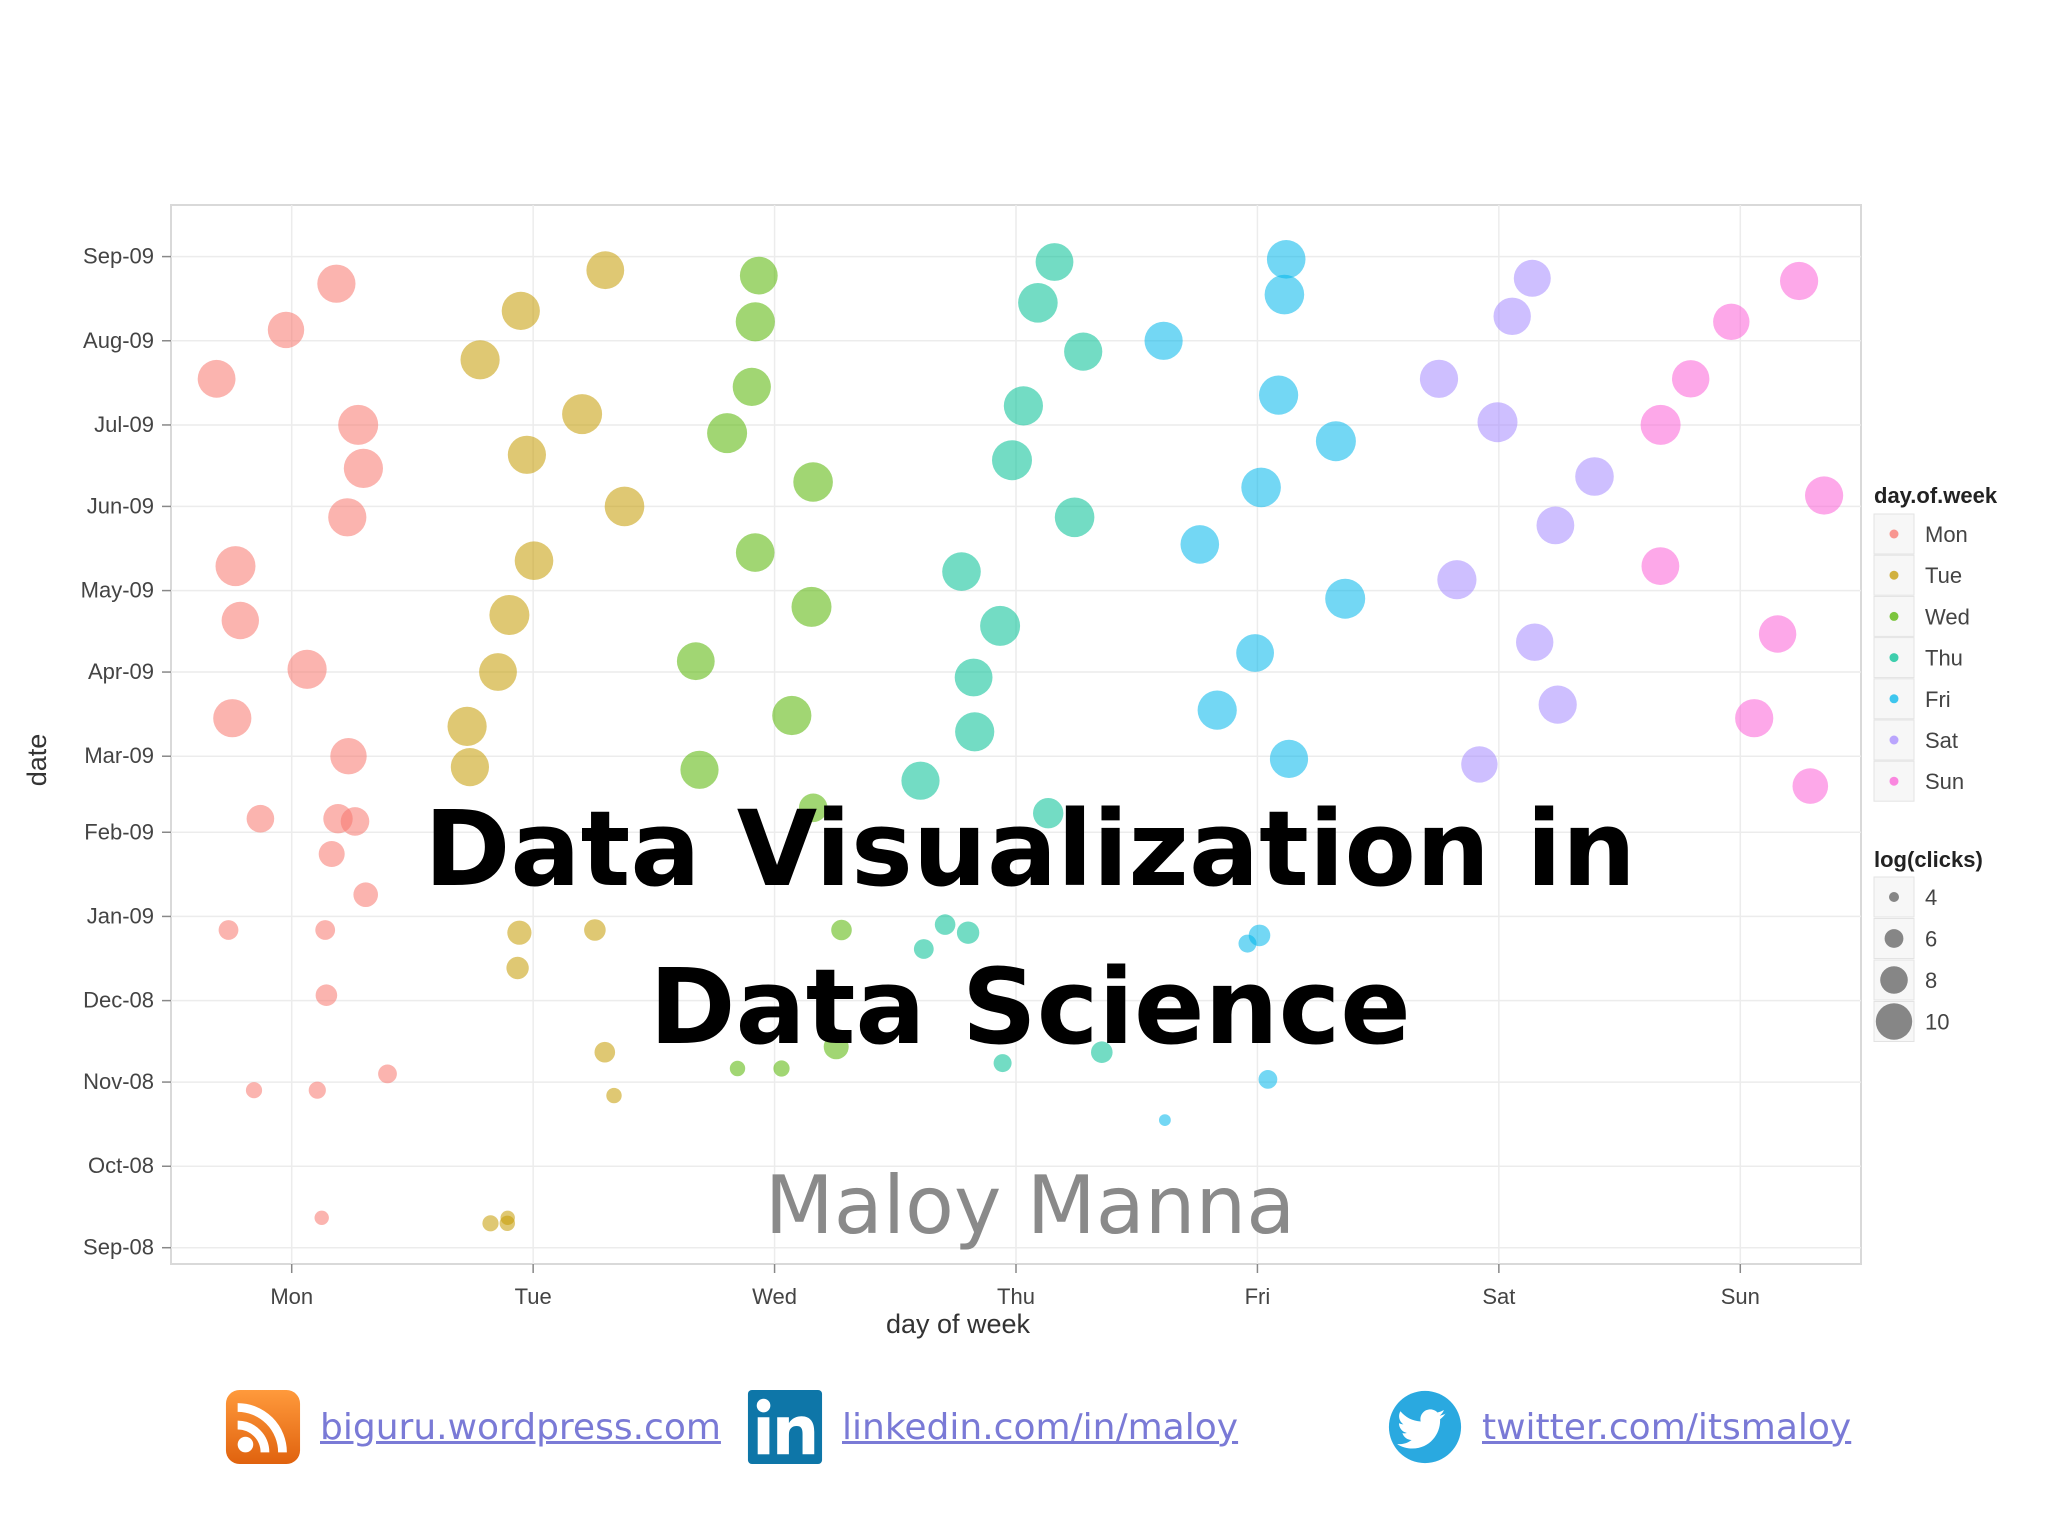 The image size is (2048, 1536). Describe the element at coordinates (1040, 1427) in the screenshot. I see `linkedin-link-text: linkedin.com/in/maloy` at that location.